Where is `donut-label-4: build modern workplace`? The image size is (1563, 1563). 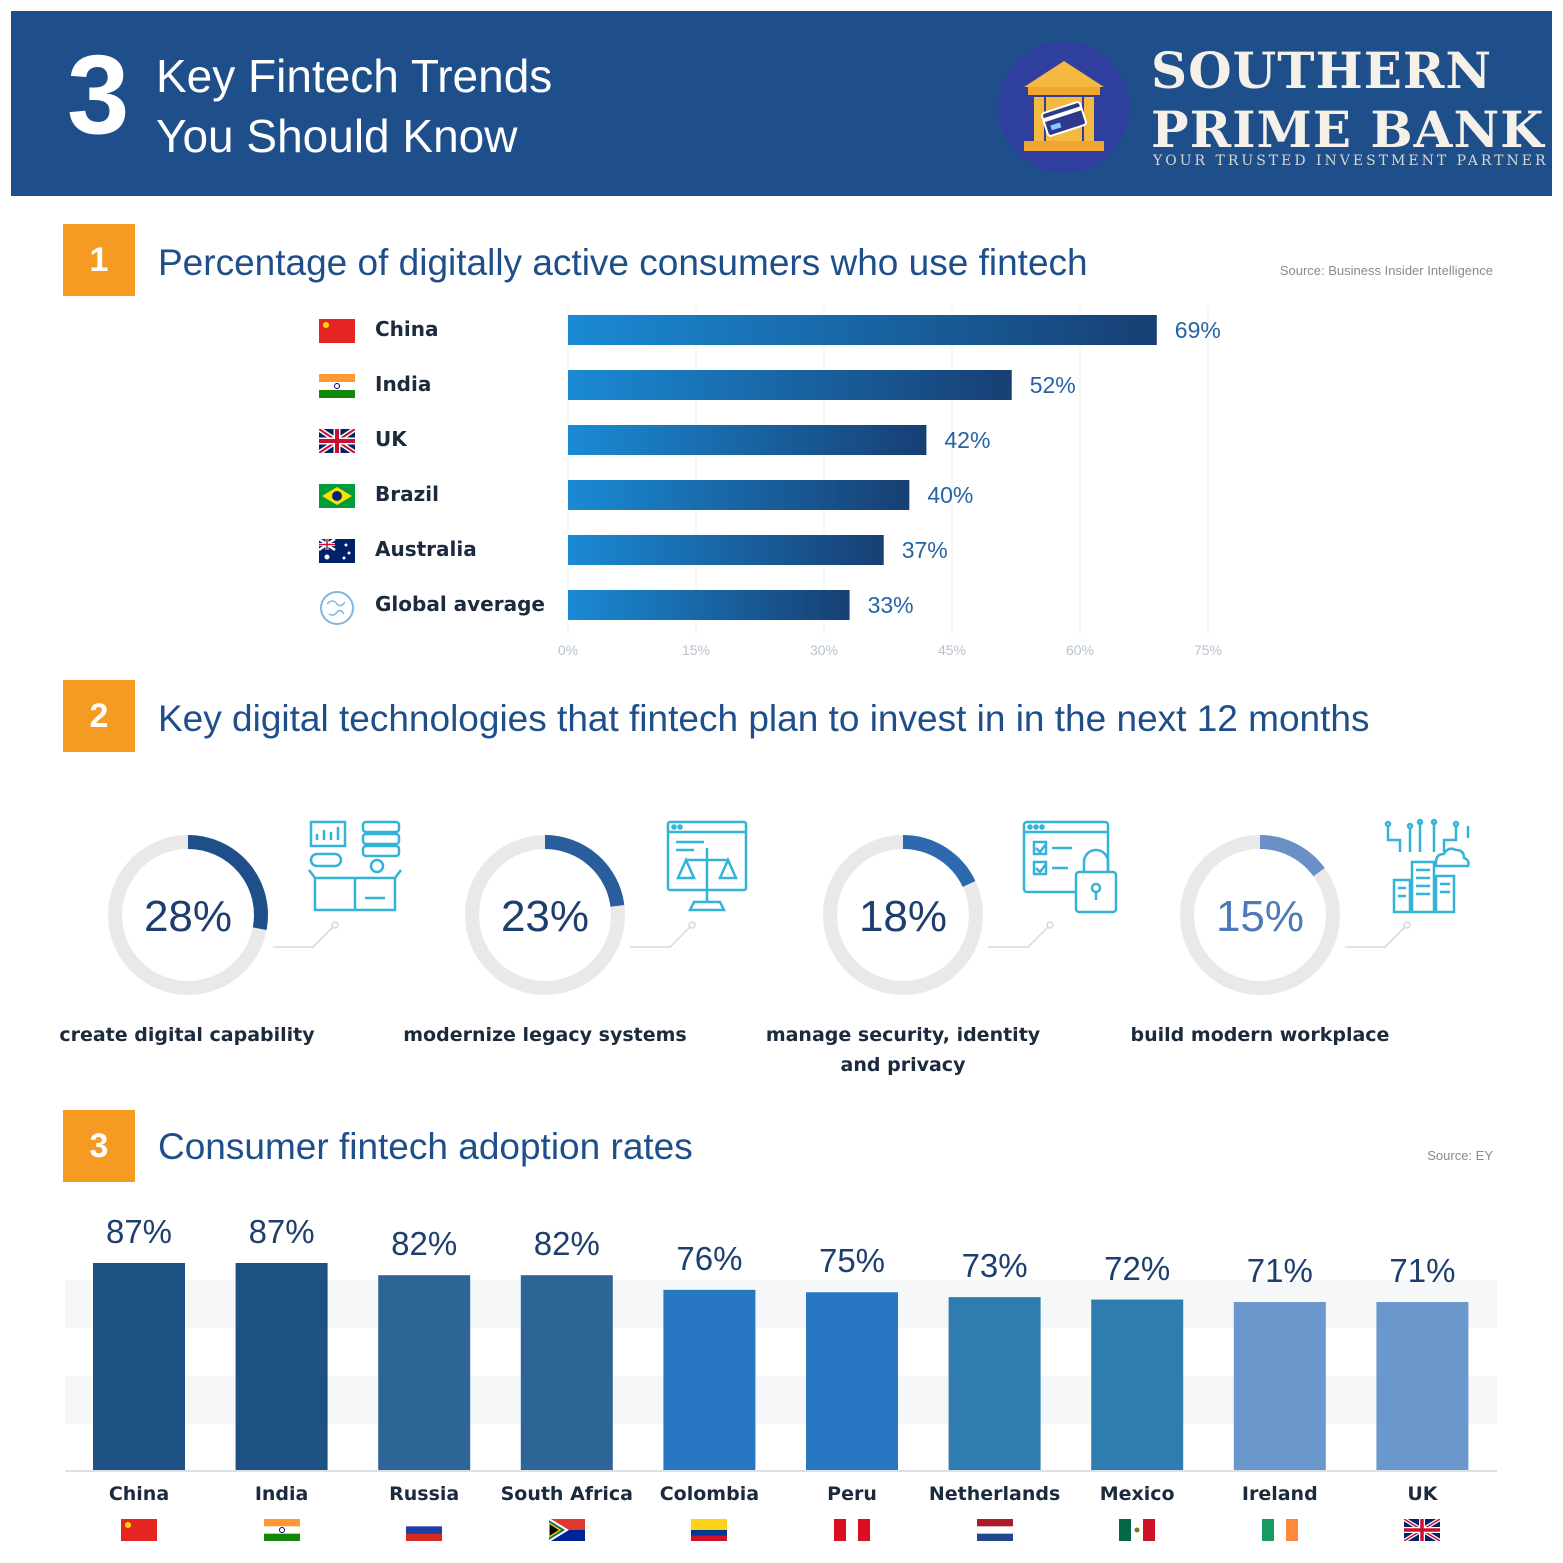 donut-label-4: build modern workplace is located at coordinates (1260, 1035).